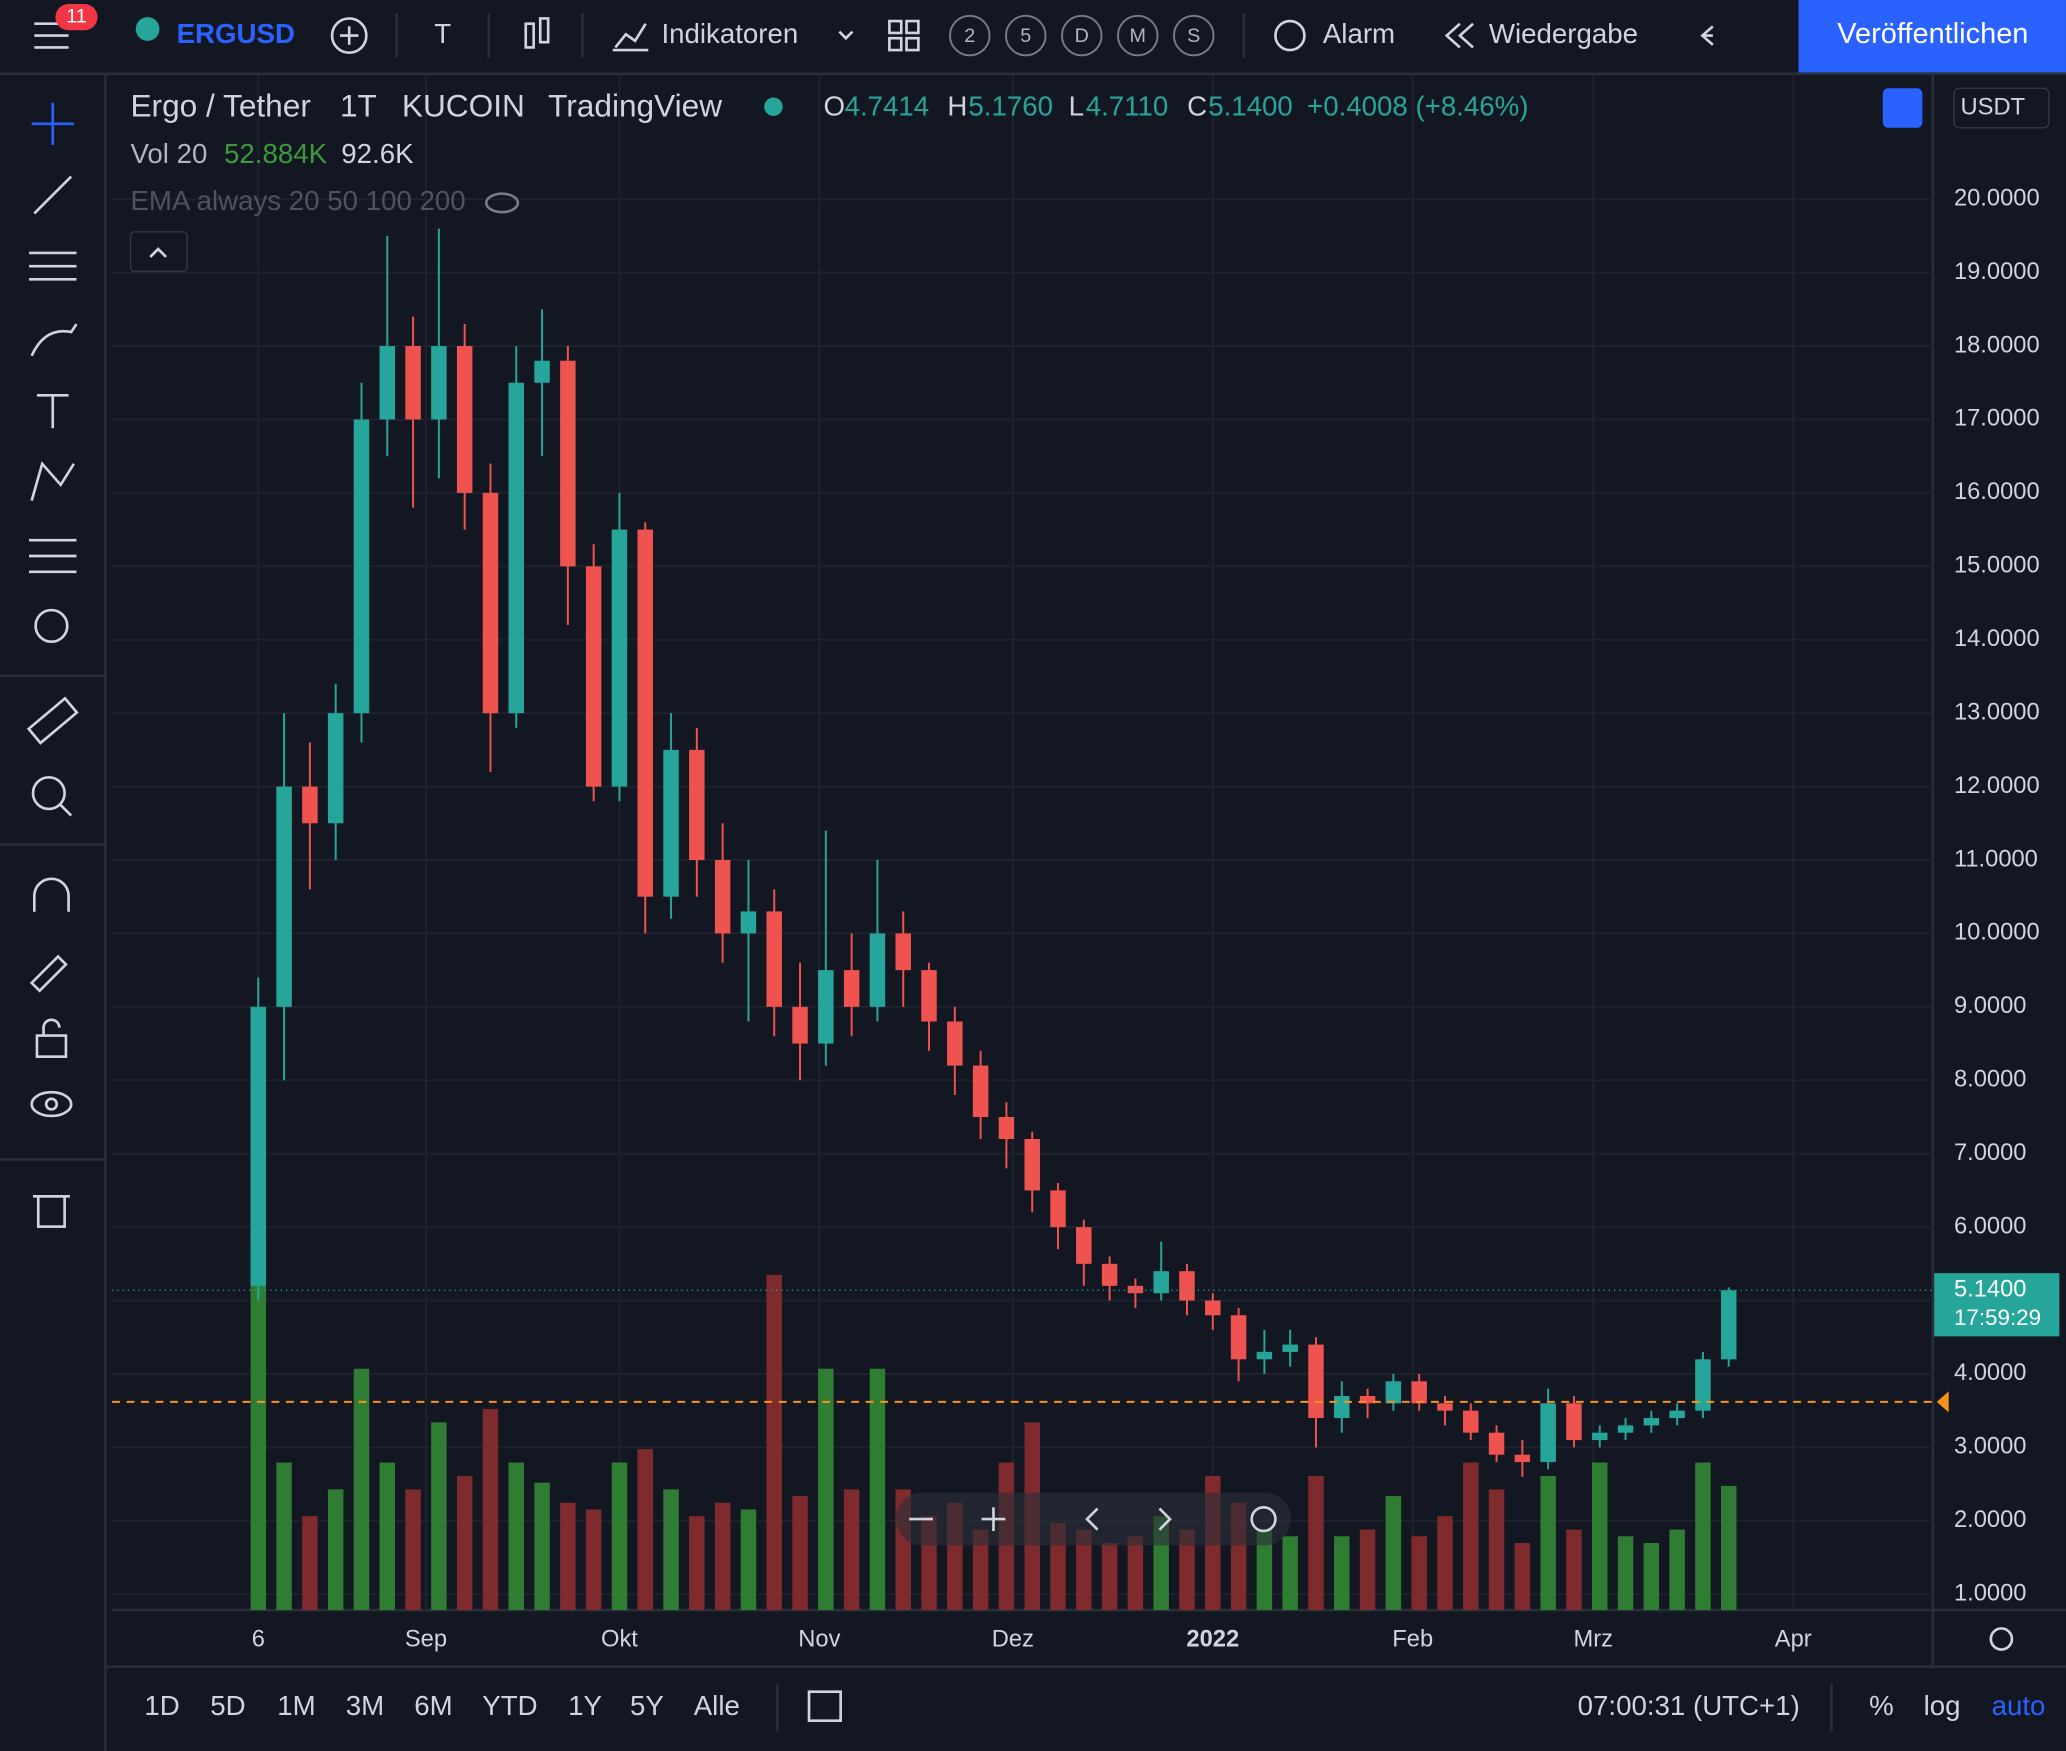 The image size is (2066, 1751). Describe the element at coordinates (76, 16) in the screenshot. I see `badge-count: 11` at that location.